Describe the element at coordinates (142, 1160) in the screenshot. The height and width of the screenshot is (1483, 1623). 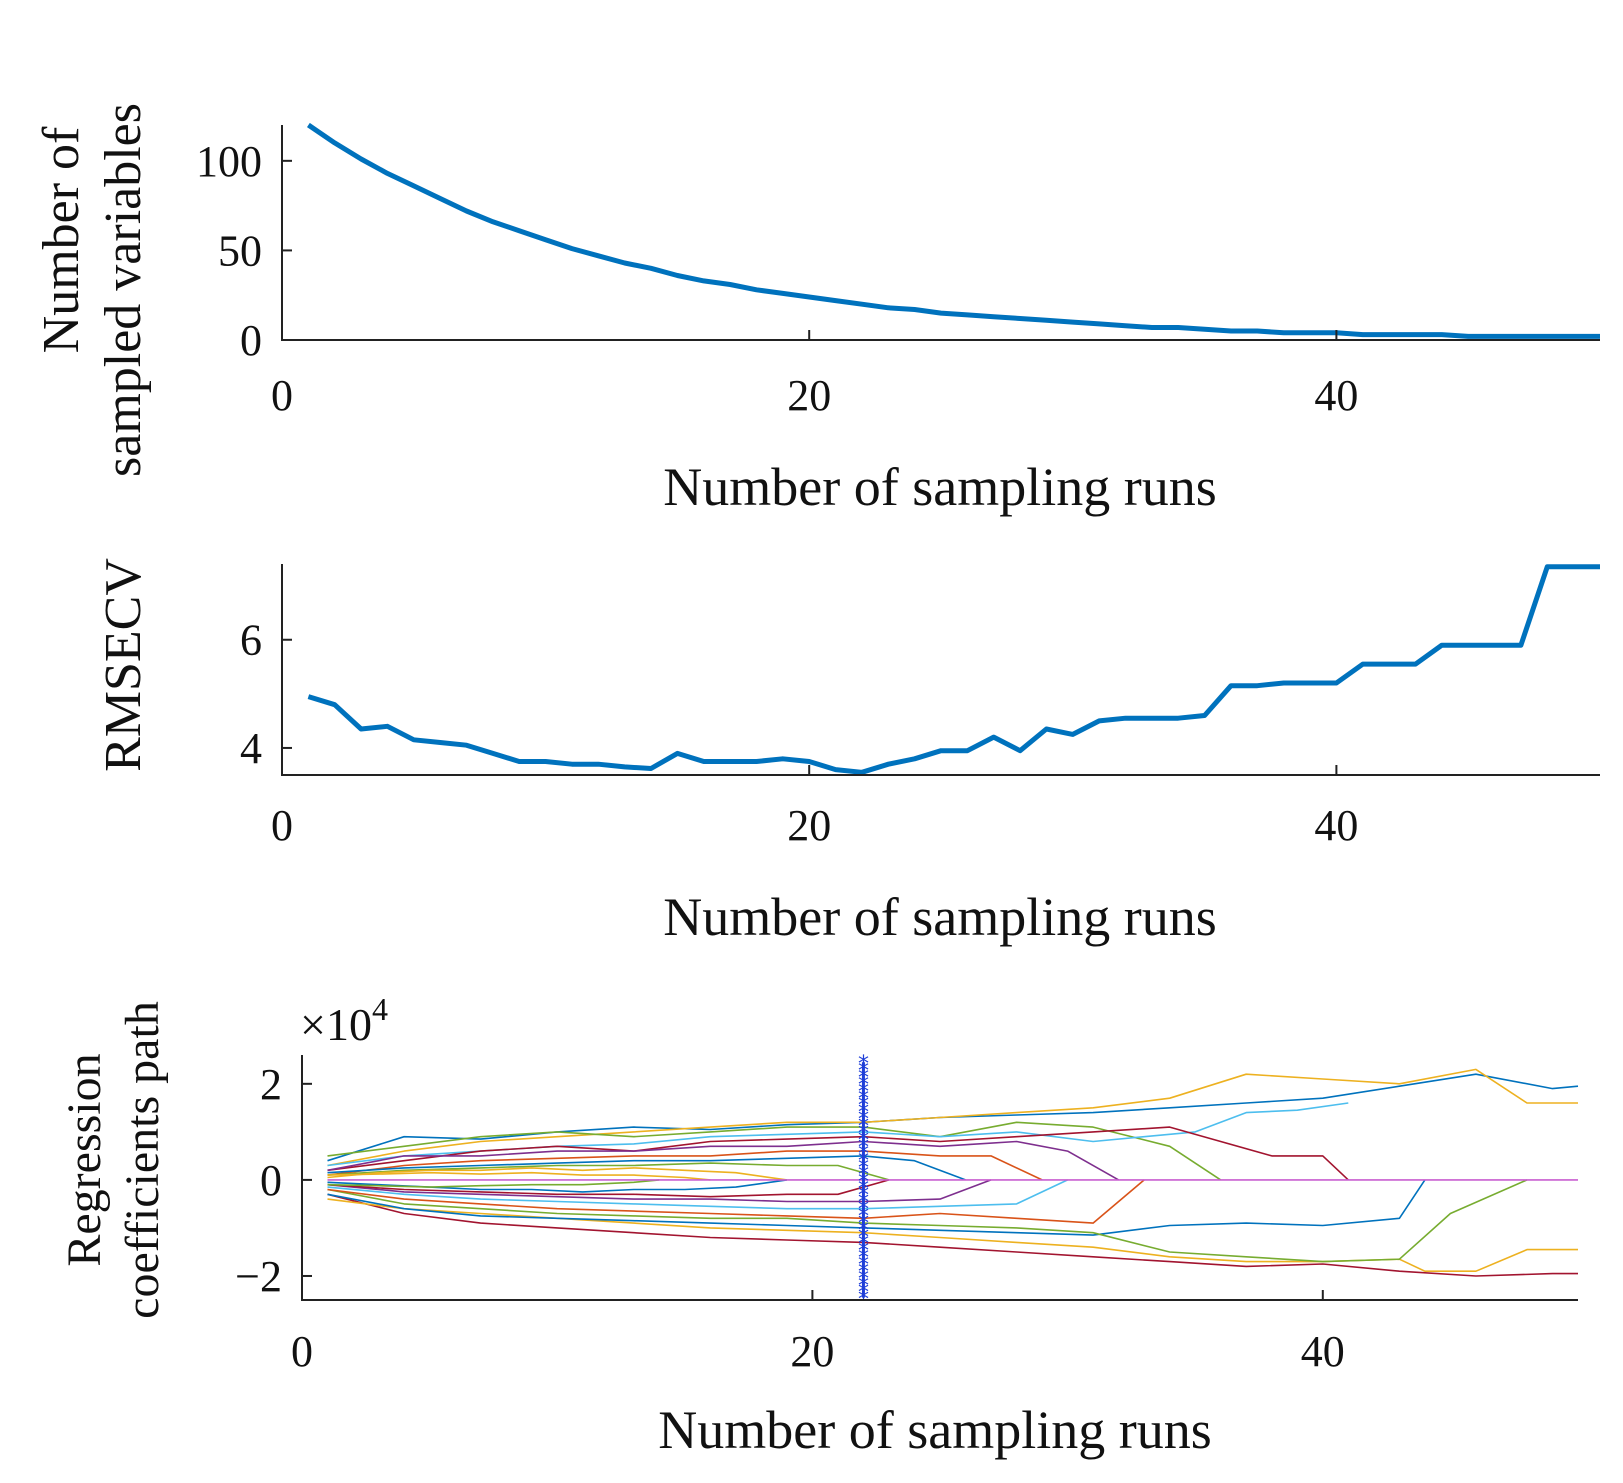
I see `panel3-y-label-line2: coefficients path` at that location.